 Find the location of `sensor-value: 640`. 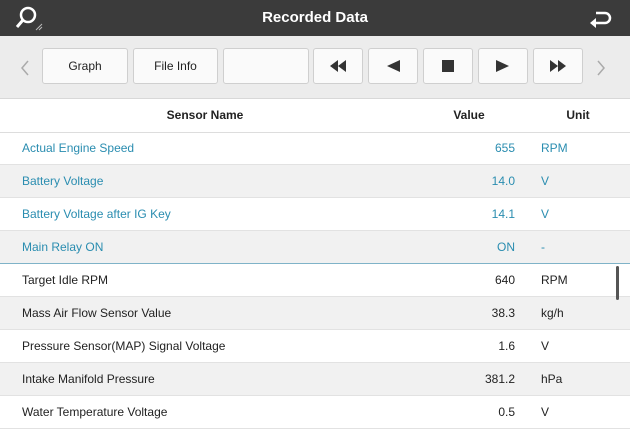

sensor-value: 640 is located at coordinates (504, 280).